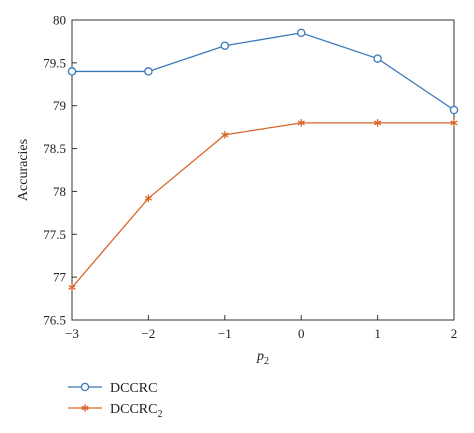 The image size is (474, 433). Describe the element at coordinates (377, 333) in the screenshot. I see `x-tick-label: 1` at that location.